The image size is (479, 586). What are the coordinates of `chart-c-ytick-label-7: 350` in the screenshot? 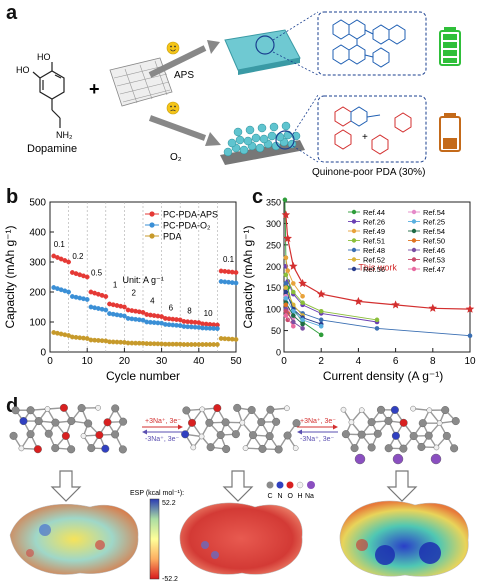 It's located at (273, 203).